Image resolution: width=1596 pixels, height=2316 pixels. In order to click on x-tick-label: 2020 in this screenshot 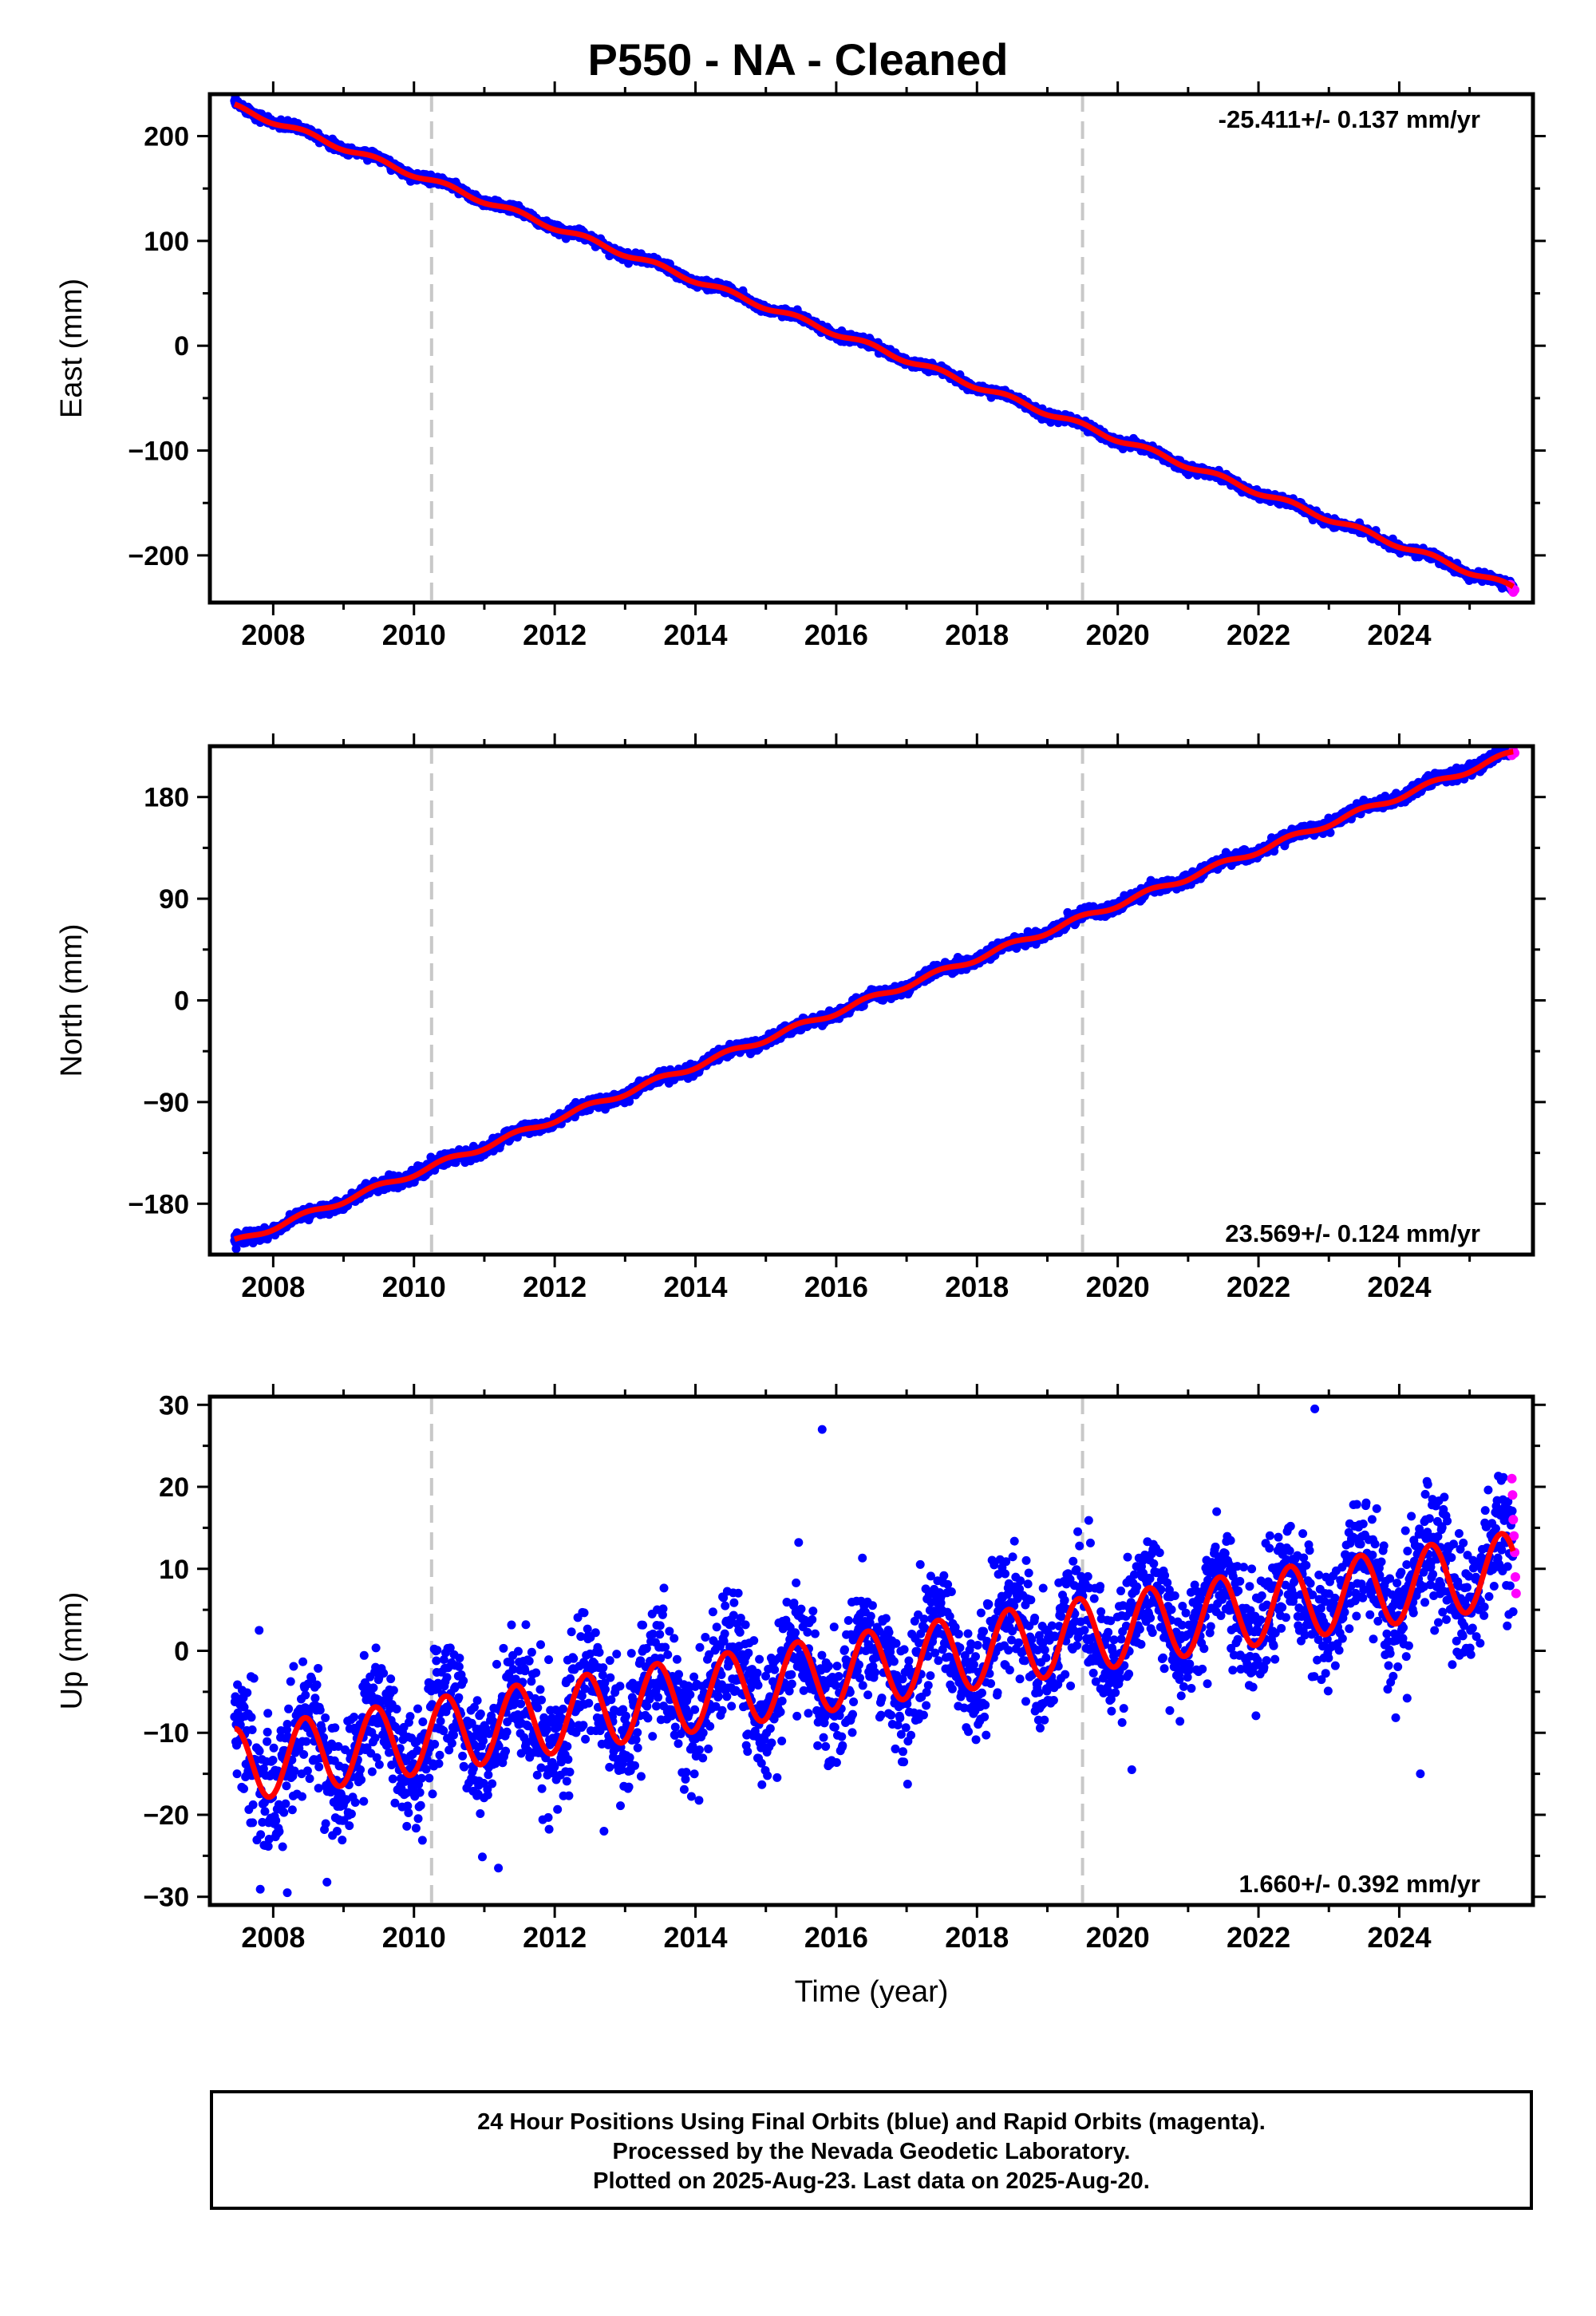, I will do `click(1118, 635)`.